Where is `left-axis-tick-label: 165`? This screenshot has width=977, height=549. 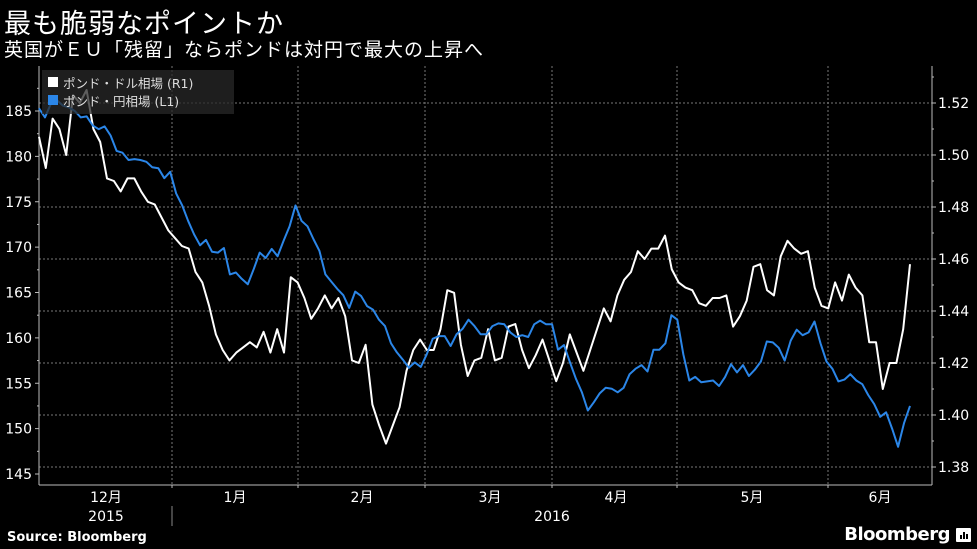 left-axis-tick-label: 165 is located at coordinates (18, 294).